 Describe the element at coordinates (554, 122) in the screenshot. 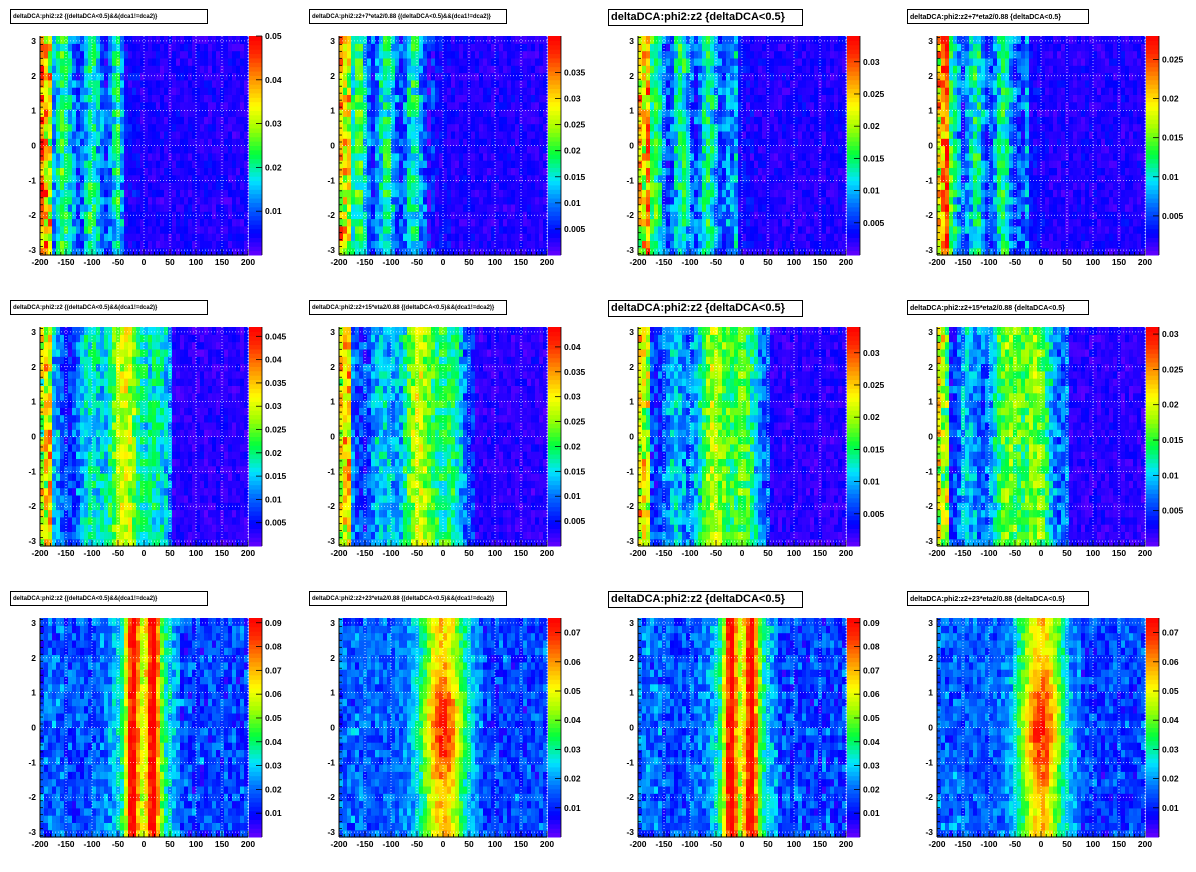

I see `color-scale-step` at that location.